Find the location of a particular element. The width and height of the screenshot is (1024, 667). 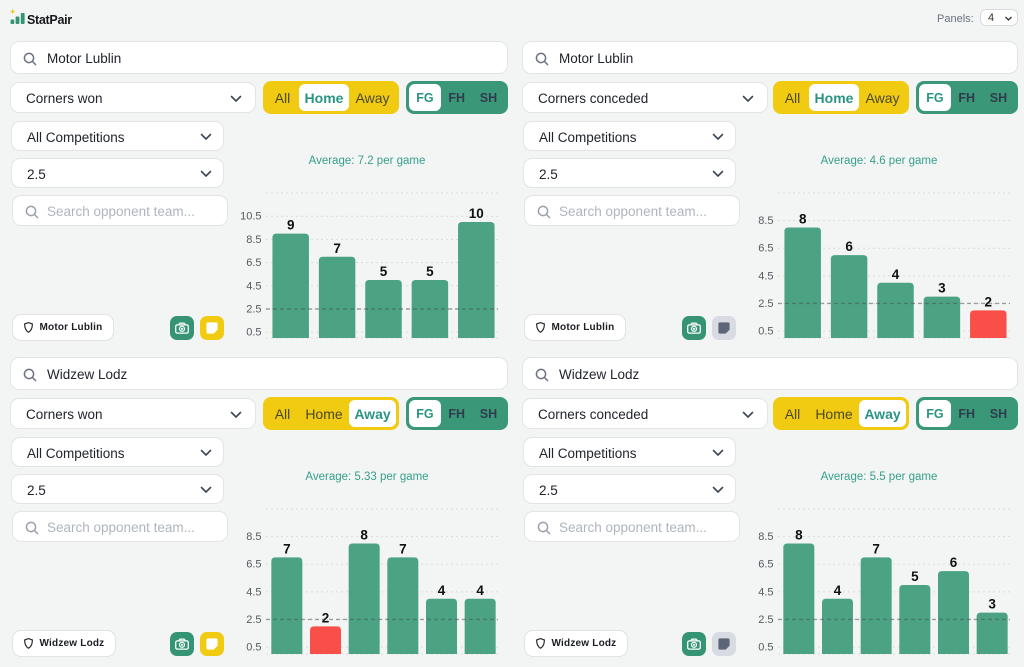

svg-text: 9 is located at coordinates (291, 225).